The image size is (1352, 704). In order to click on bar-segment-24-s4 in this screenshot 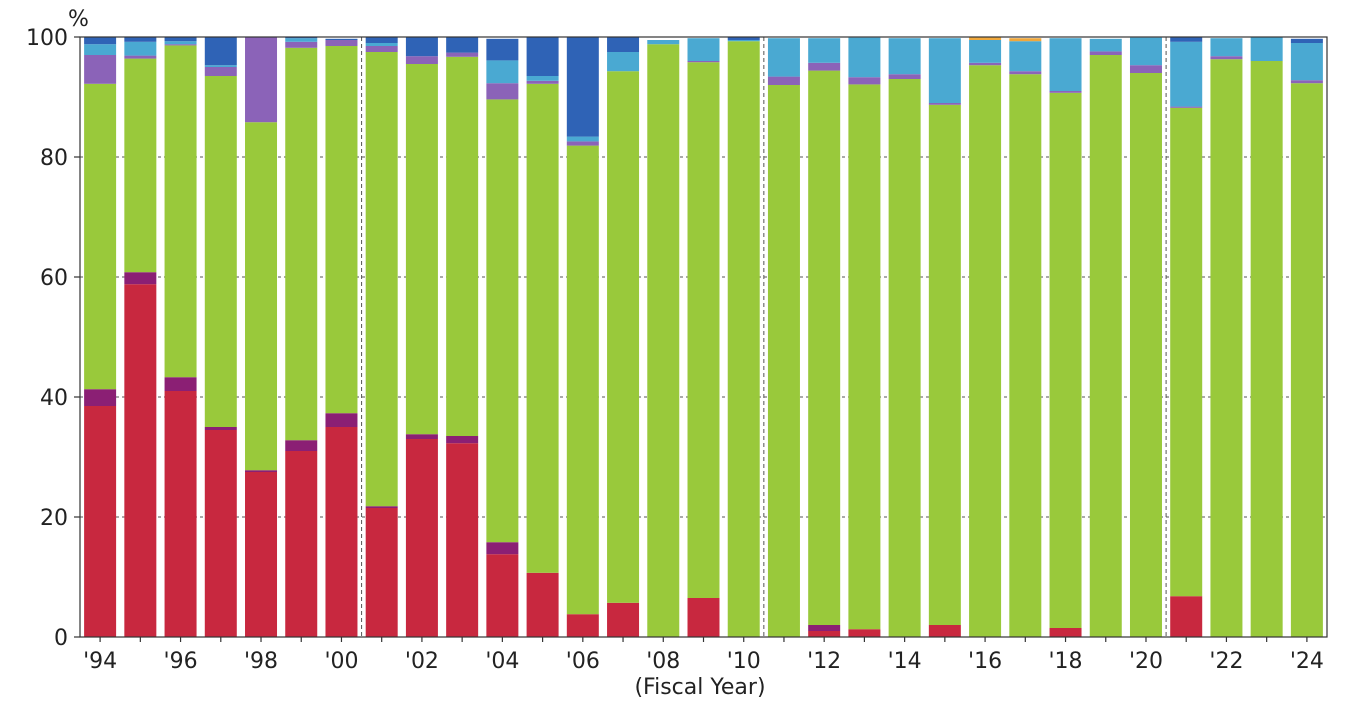, I will do `click(1306, 82)`.